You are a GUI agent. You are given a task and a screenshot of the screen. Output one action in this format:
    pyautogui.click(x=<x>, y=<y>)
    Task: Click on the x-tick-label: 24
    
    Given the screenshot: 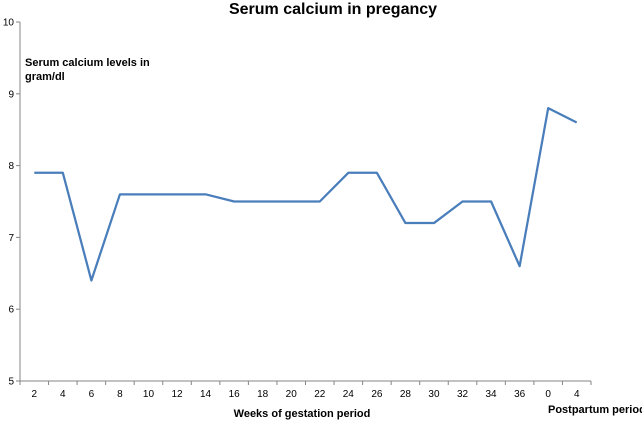 What is the action you would take?
    pyautogui.click(x=349, y=394)
    